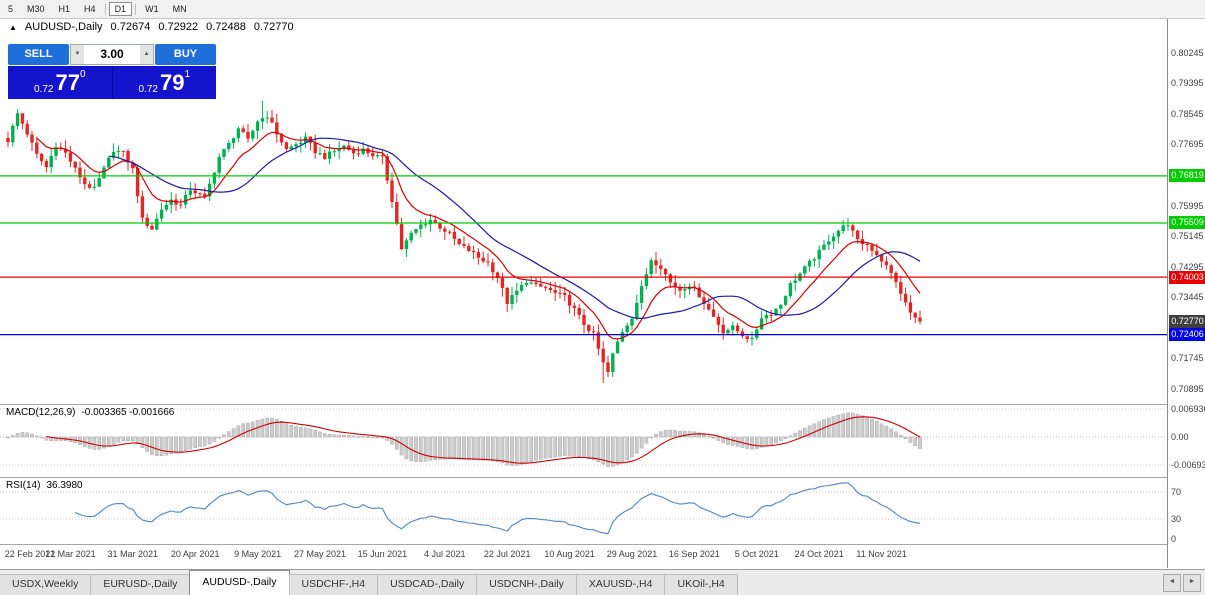  Describe the element at coordinates (152, 9) in the screenshot. I see `timeframe-button-w1: W1` at that location.